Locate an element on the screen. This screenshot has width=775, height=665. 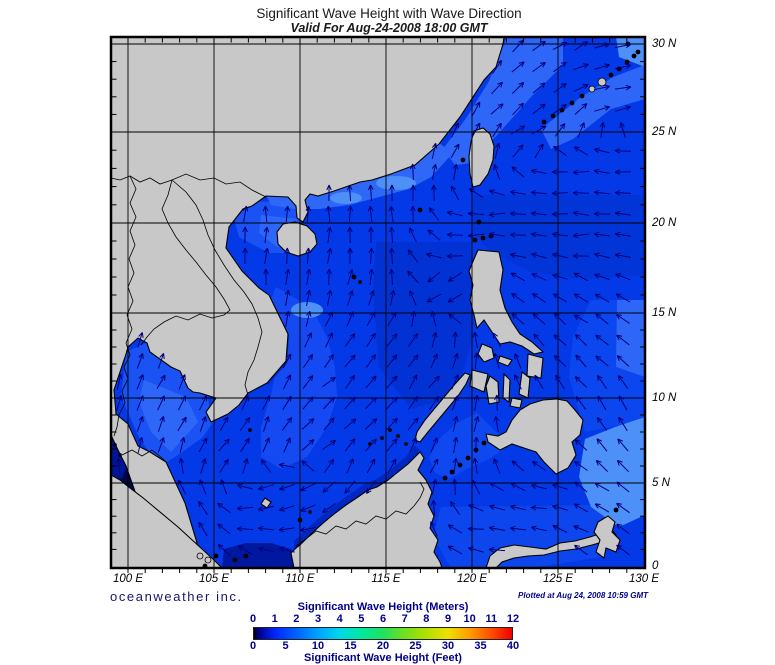
legend-tick: 7 is located at coordinates (404, 619).